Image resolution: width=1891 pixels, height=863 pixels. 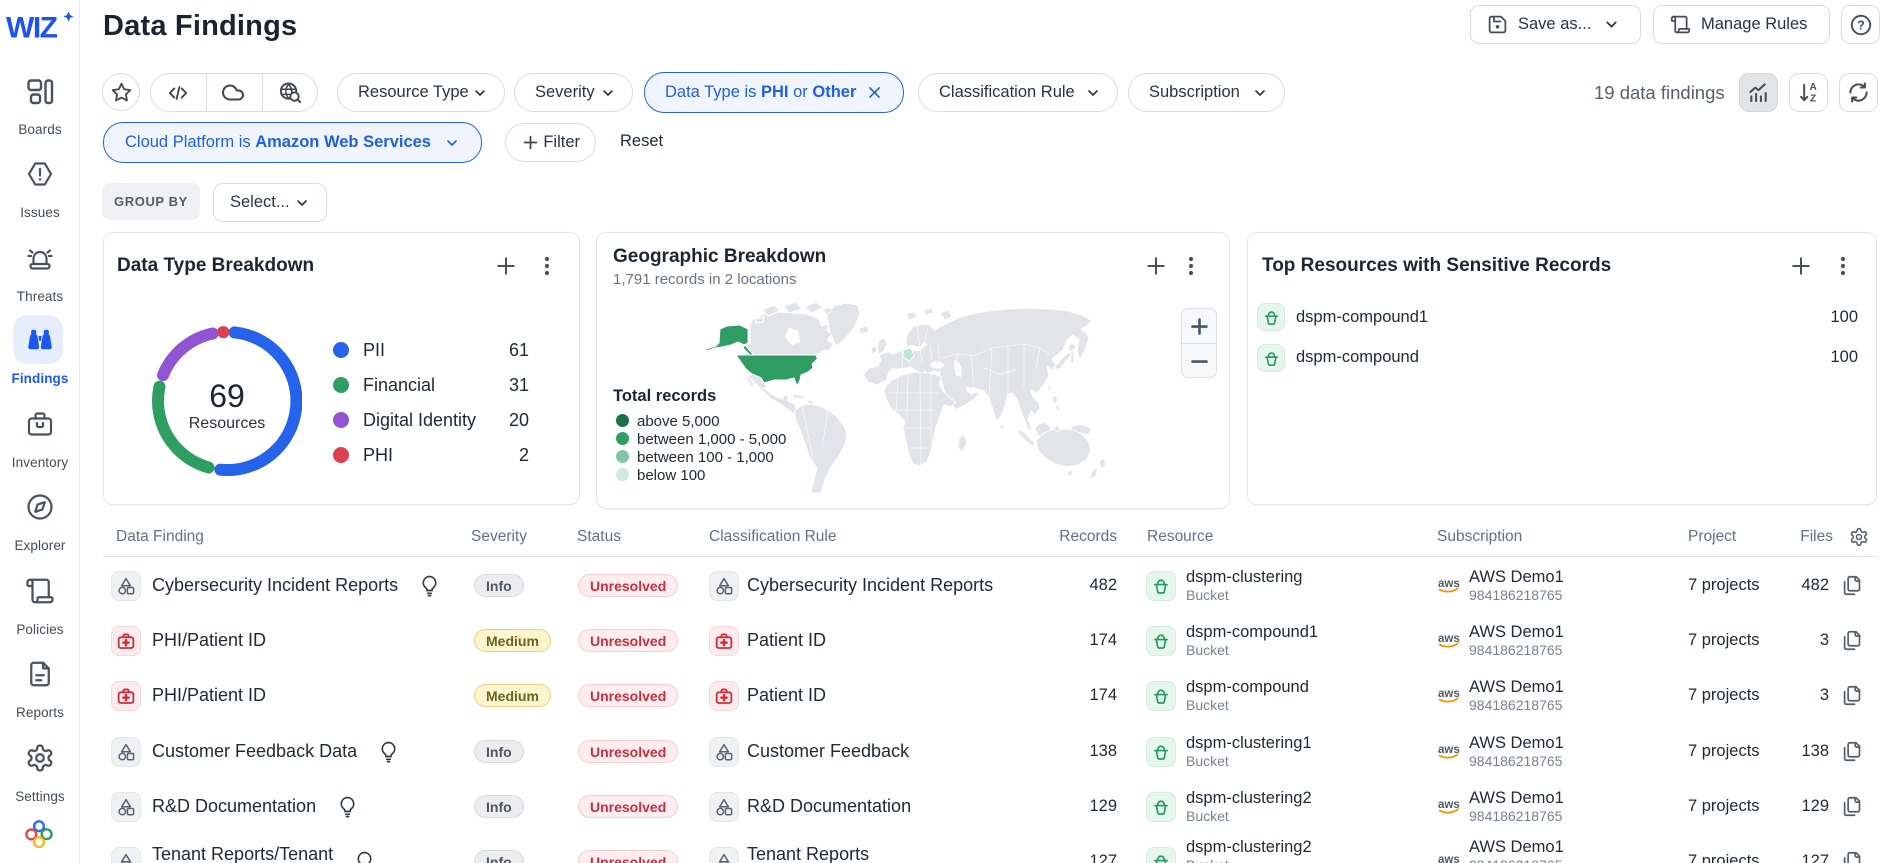 What do you see at coordinates (32, 28) in the screenshot?
I see `svg-text: WIZ` at bounding box center [32, 28].